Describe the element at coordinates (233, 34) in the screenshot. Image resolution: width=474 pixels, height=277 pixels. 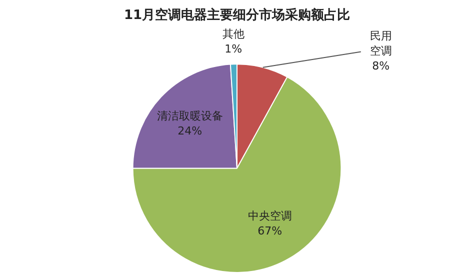
I see `slice-label: 其他` at that location.